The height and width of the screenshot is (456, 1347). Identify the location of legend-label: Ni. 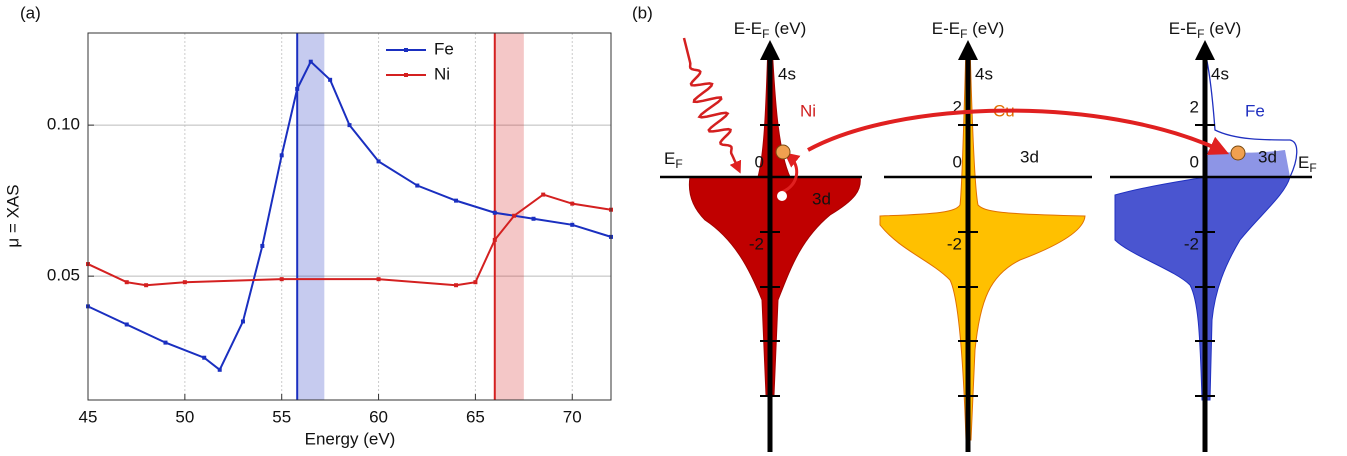
(442, 73).